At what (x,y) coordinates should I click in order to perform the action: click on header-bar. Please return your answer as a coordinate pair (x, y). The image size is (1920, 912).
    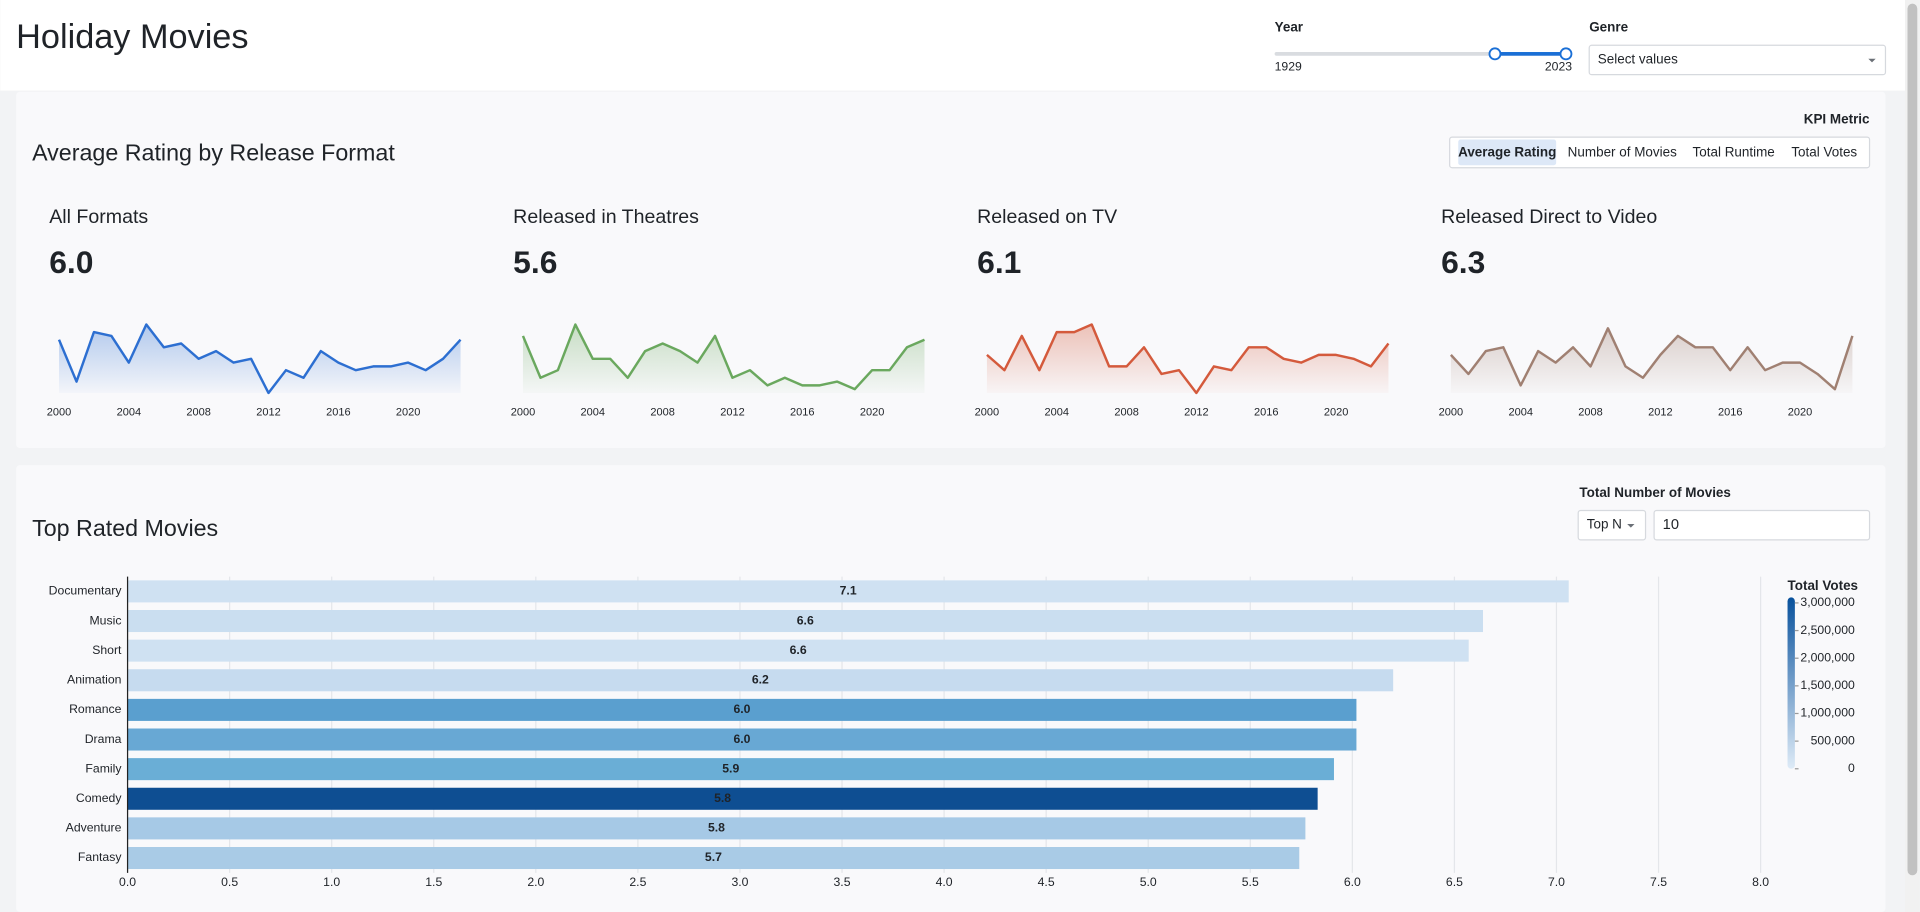
    Looking at the image, I should click on (953, 45).